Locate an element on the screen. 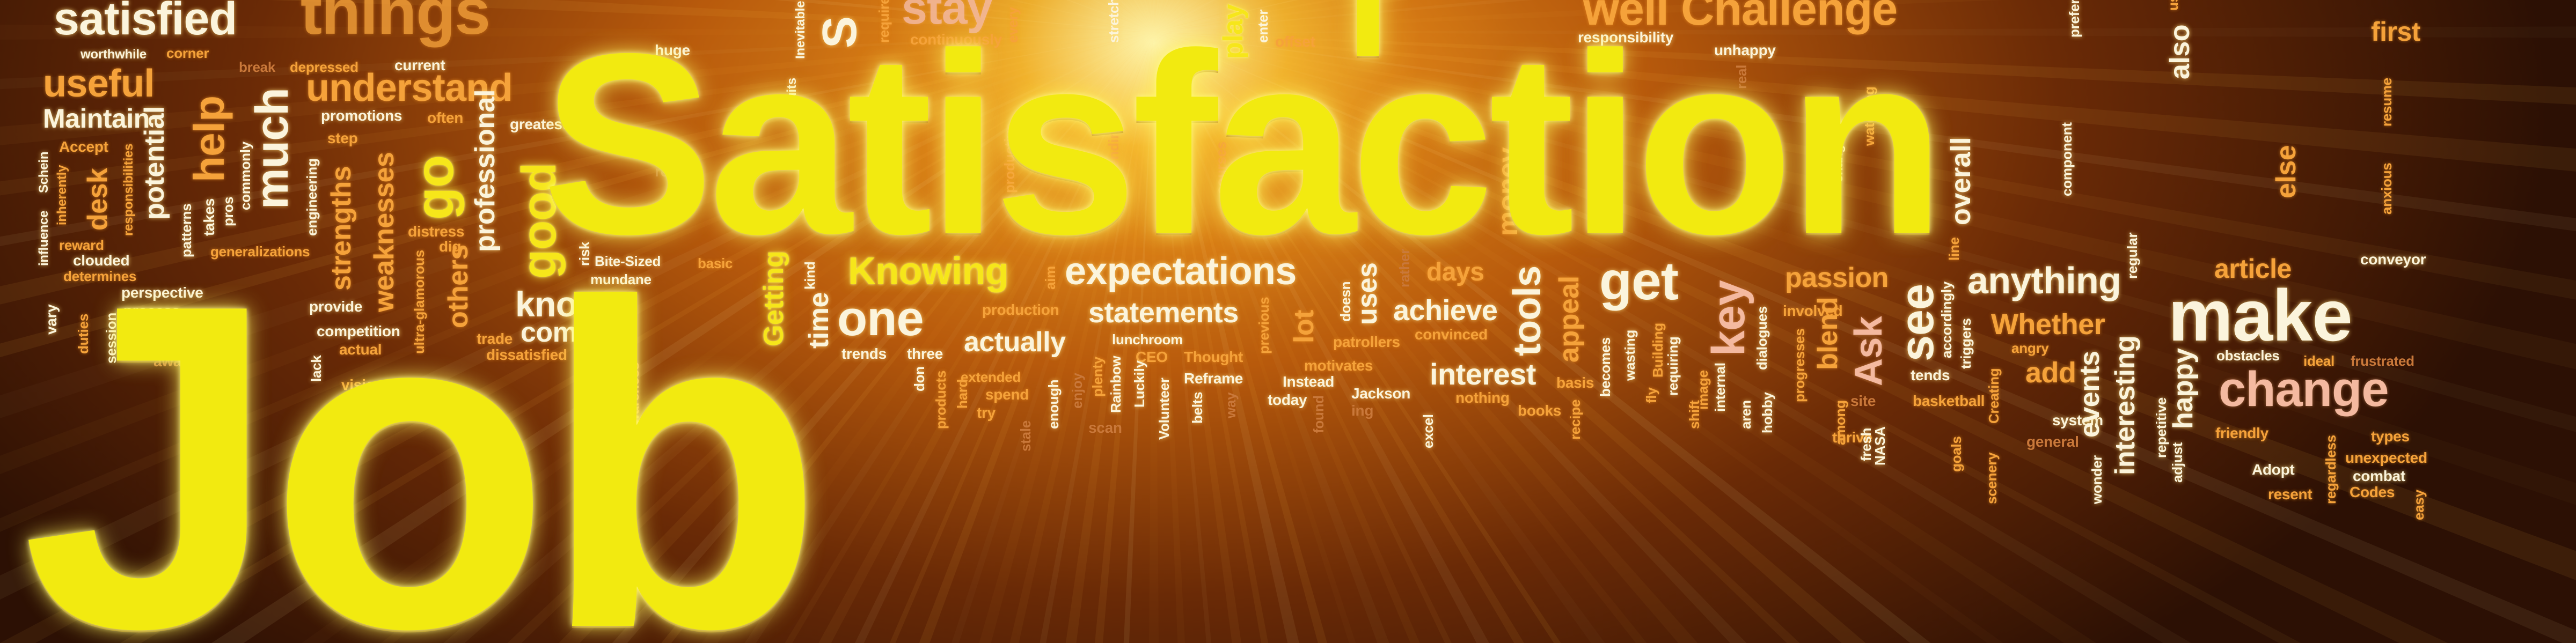 This screenshot has height=643, width=2576. word-tends: tends is located at coordinates (1930, 375).